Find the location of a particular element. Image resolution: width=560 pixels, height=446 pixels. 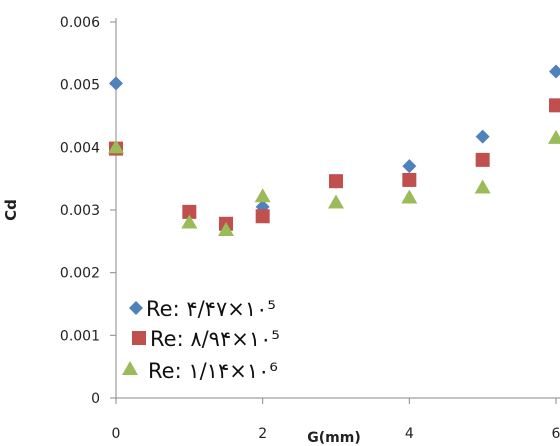

legend-item: Re: ۸/۹۴×۱۰⁵ is located at coordinates (206, 339).